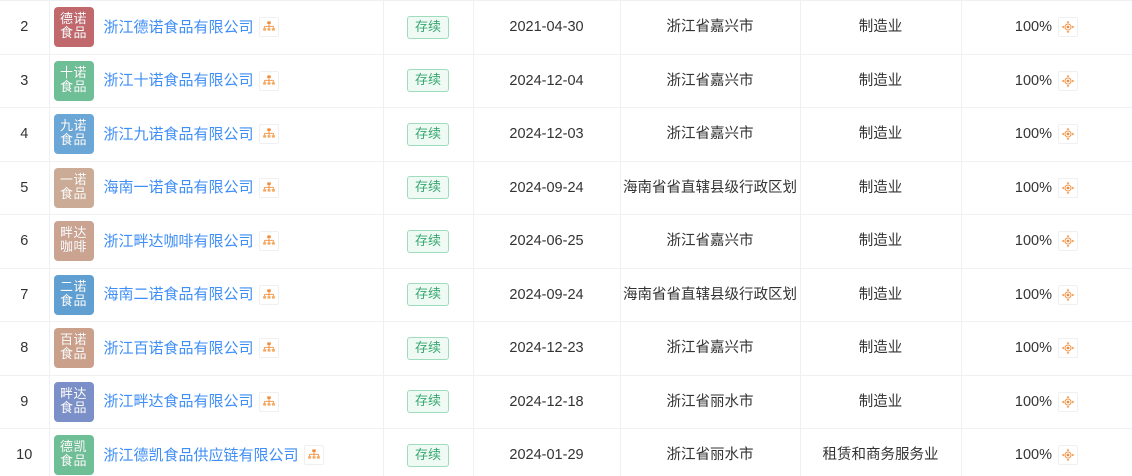 This screenshot has width=1132, height=476. I want to click on cell-date: 2024-12-04, so click(547, 81).